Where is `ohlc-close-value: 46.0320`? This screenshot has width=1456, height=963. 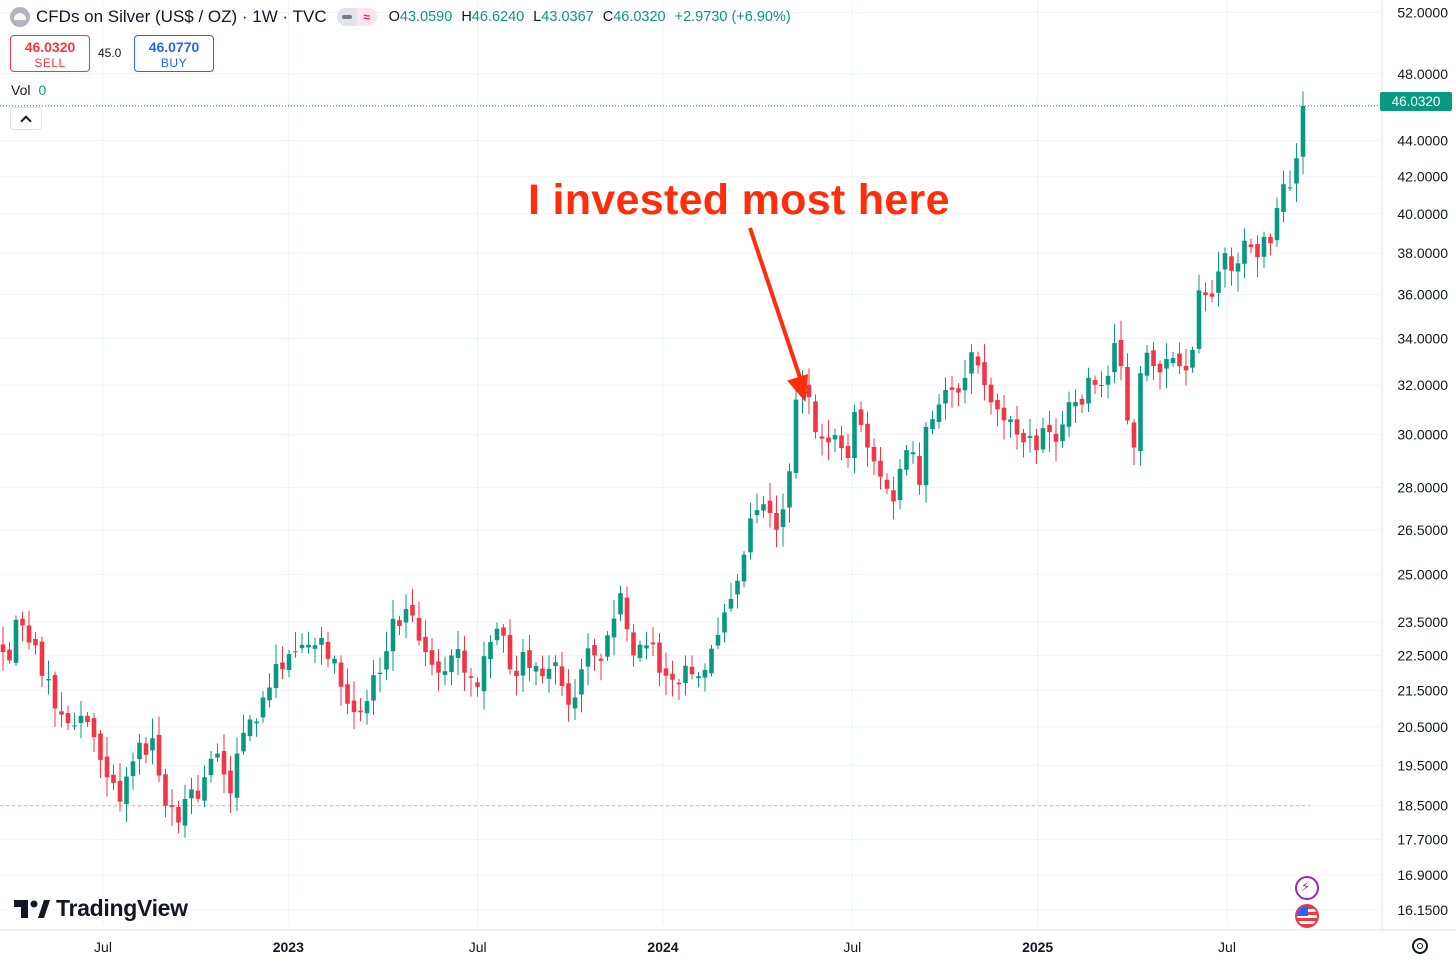
ohlc-close-value: 46.0320 is located at coordinates (639, 17).